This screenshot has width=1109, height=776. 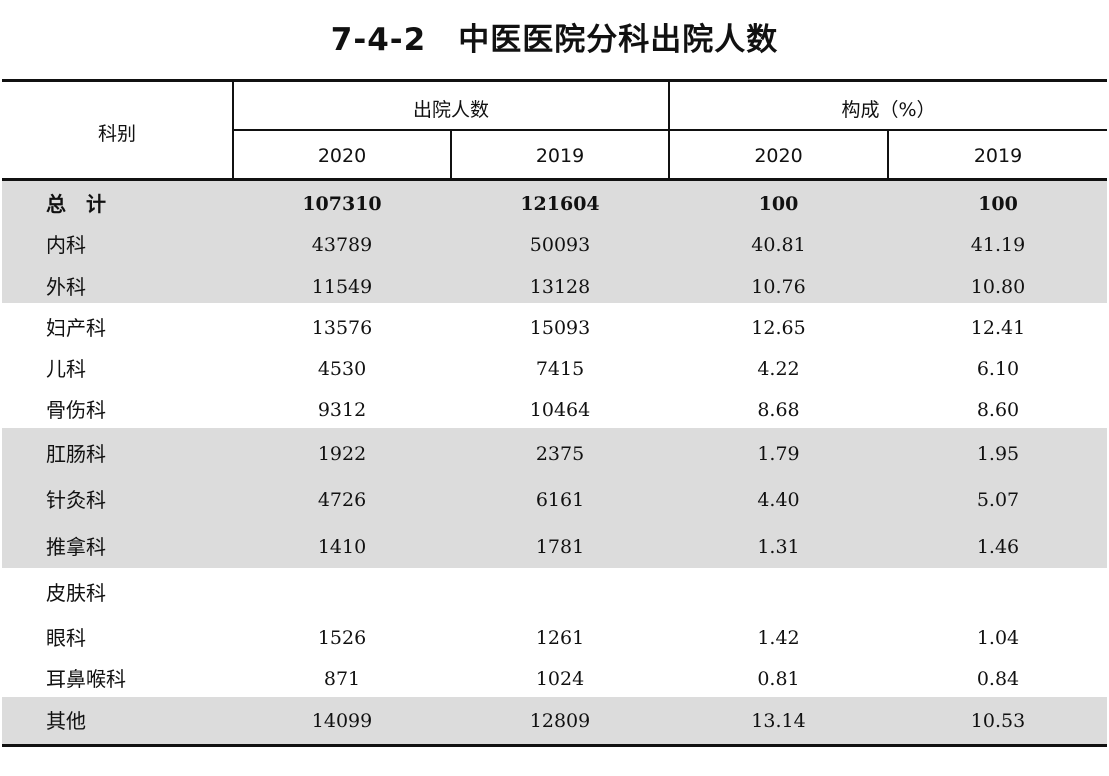 What do you see at coordinates (342, 638) in the screenshot?
I see `cell-2020-count: 1526` at bounding box center [342, 638].